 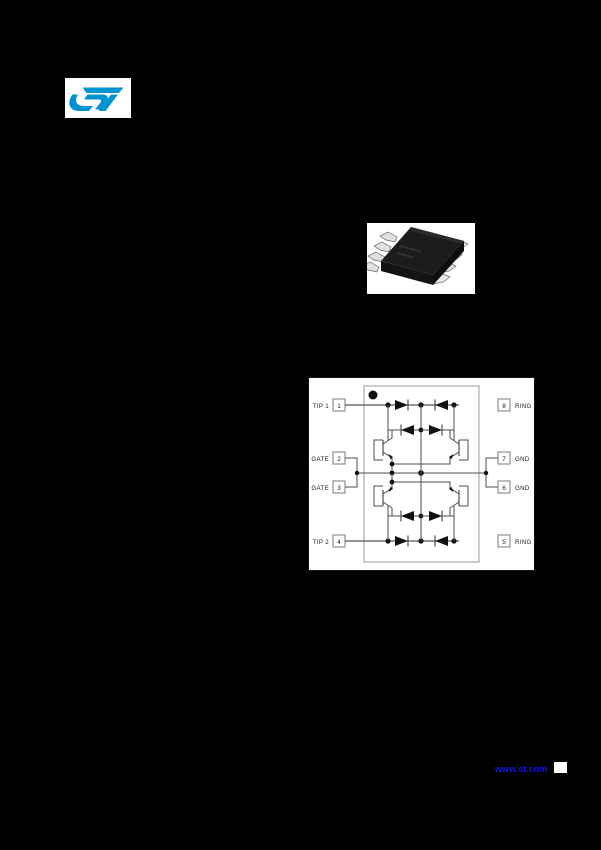 I want to click on st-logo, so click(x=98, y=98).